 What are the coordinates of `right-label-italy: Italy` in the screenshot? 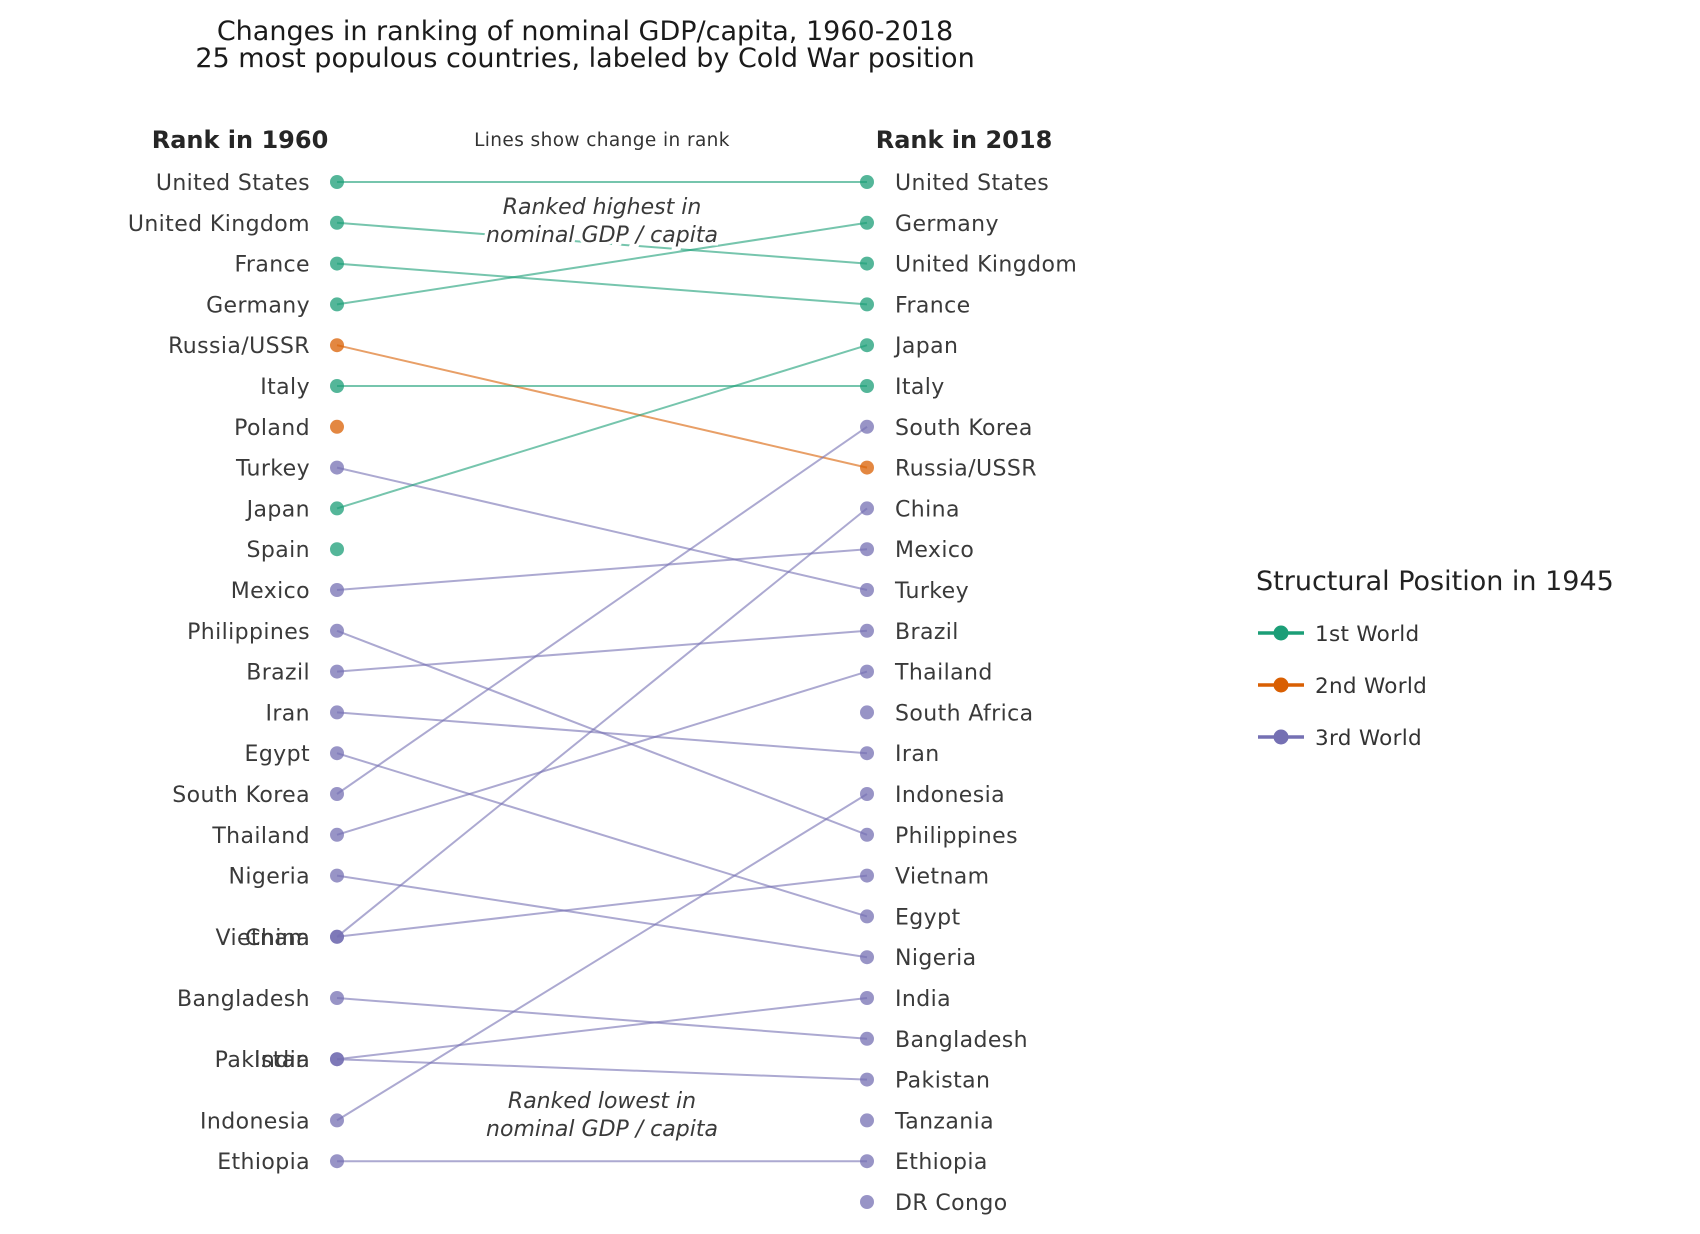 It's located at (920, 387).